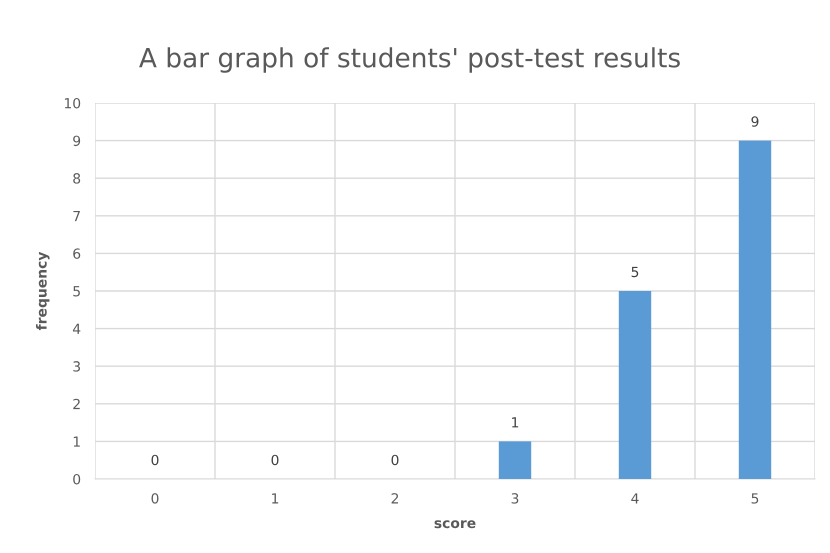  What do you see at coordinates (76, 216) in the screenshot?
I see `y-tick-label: 7` at bounding box center [76, 216].